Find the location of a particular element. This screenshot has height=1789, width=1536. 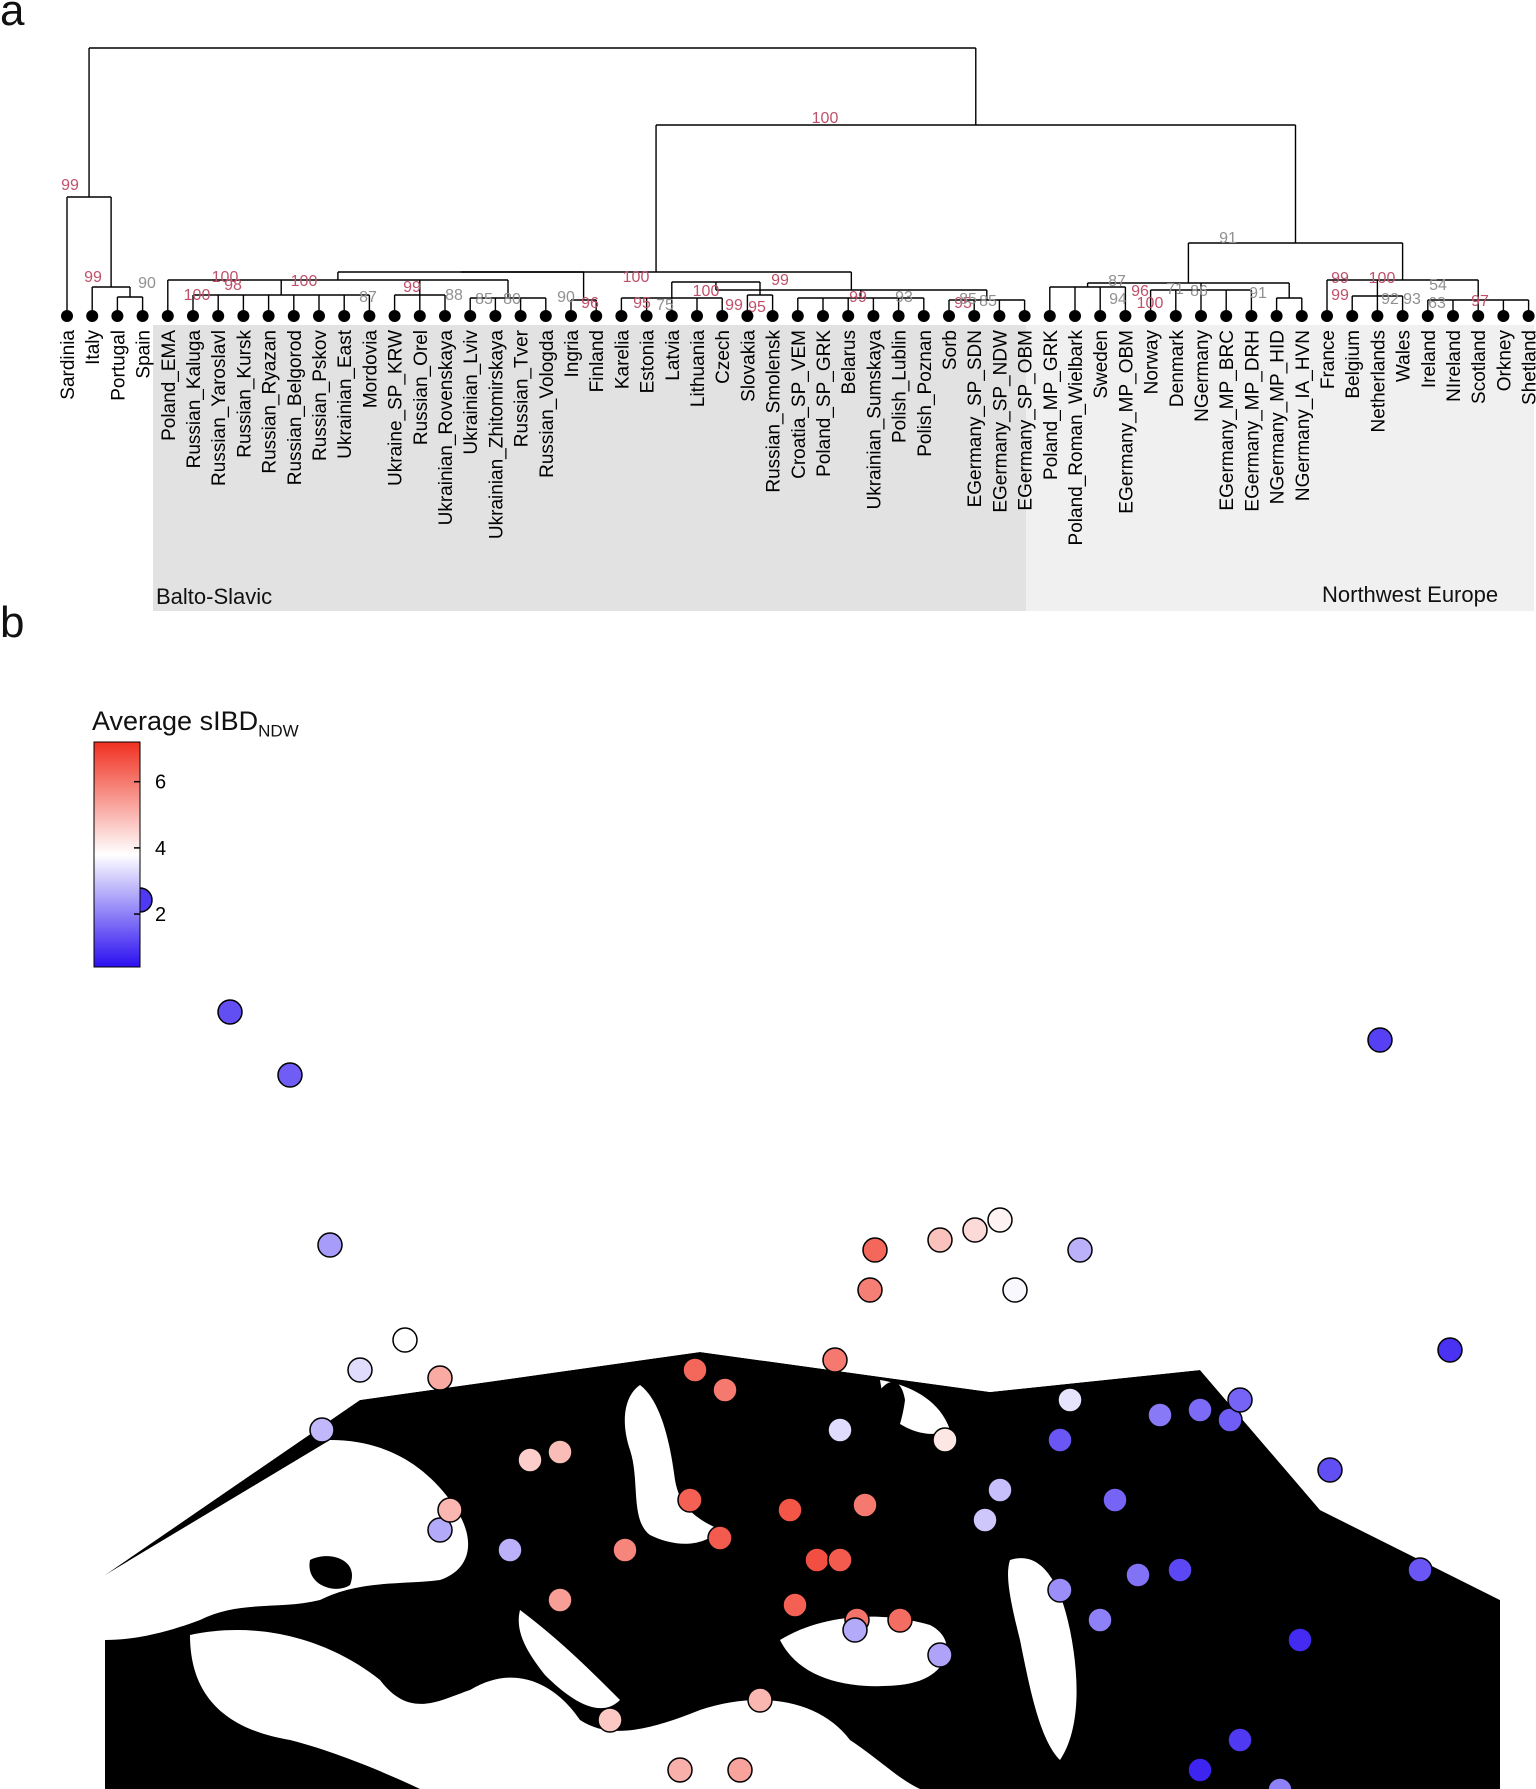

panel-a-label: a is located at coordinates (12, 17).